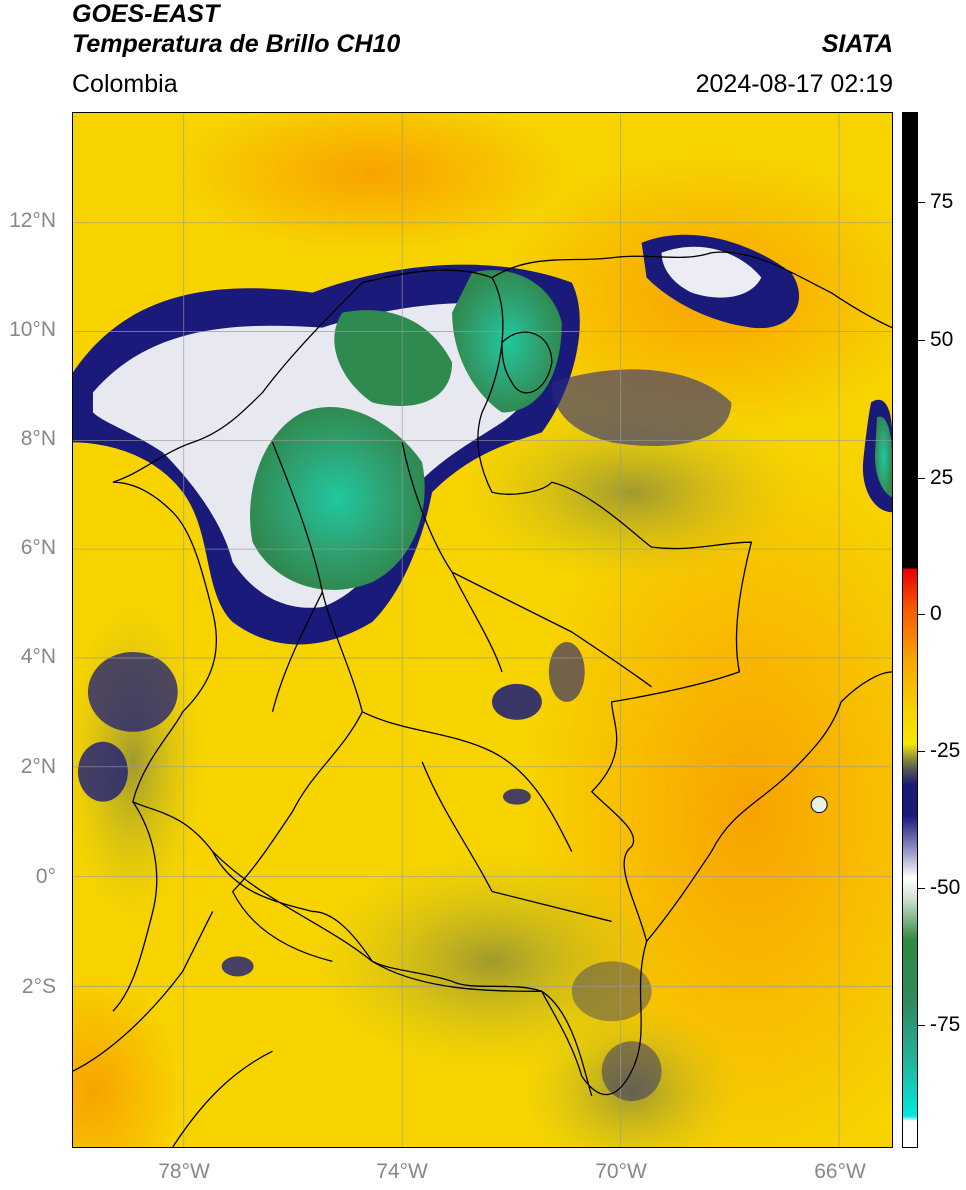 This screenshot has height=1190, width=966. I want to click on warm-orange-north, so click(372, 183).